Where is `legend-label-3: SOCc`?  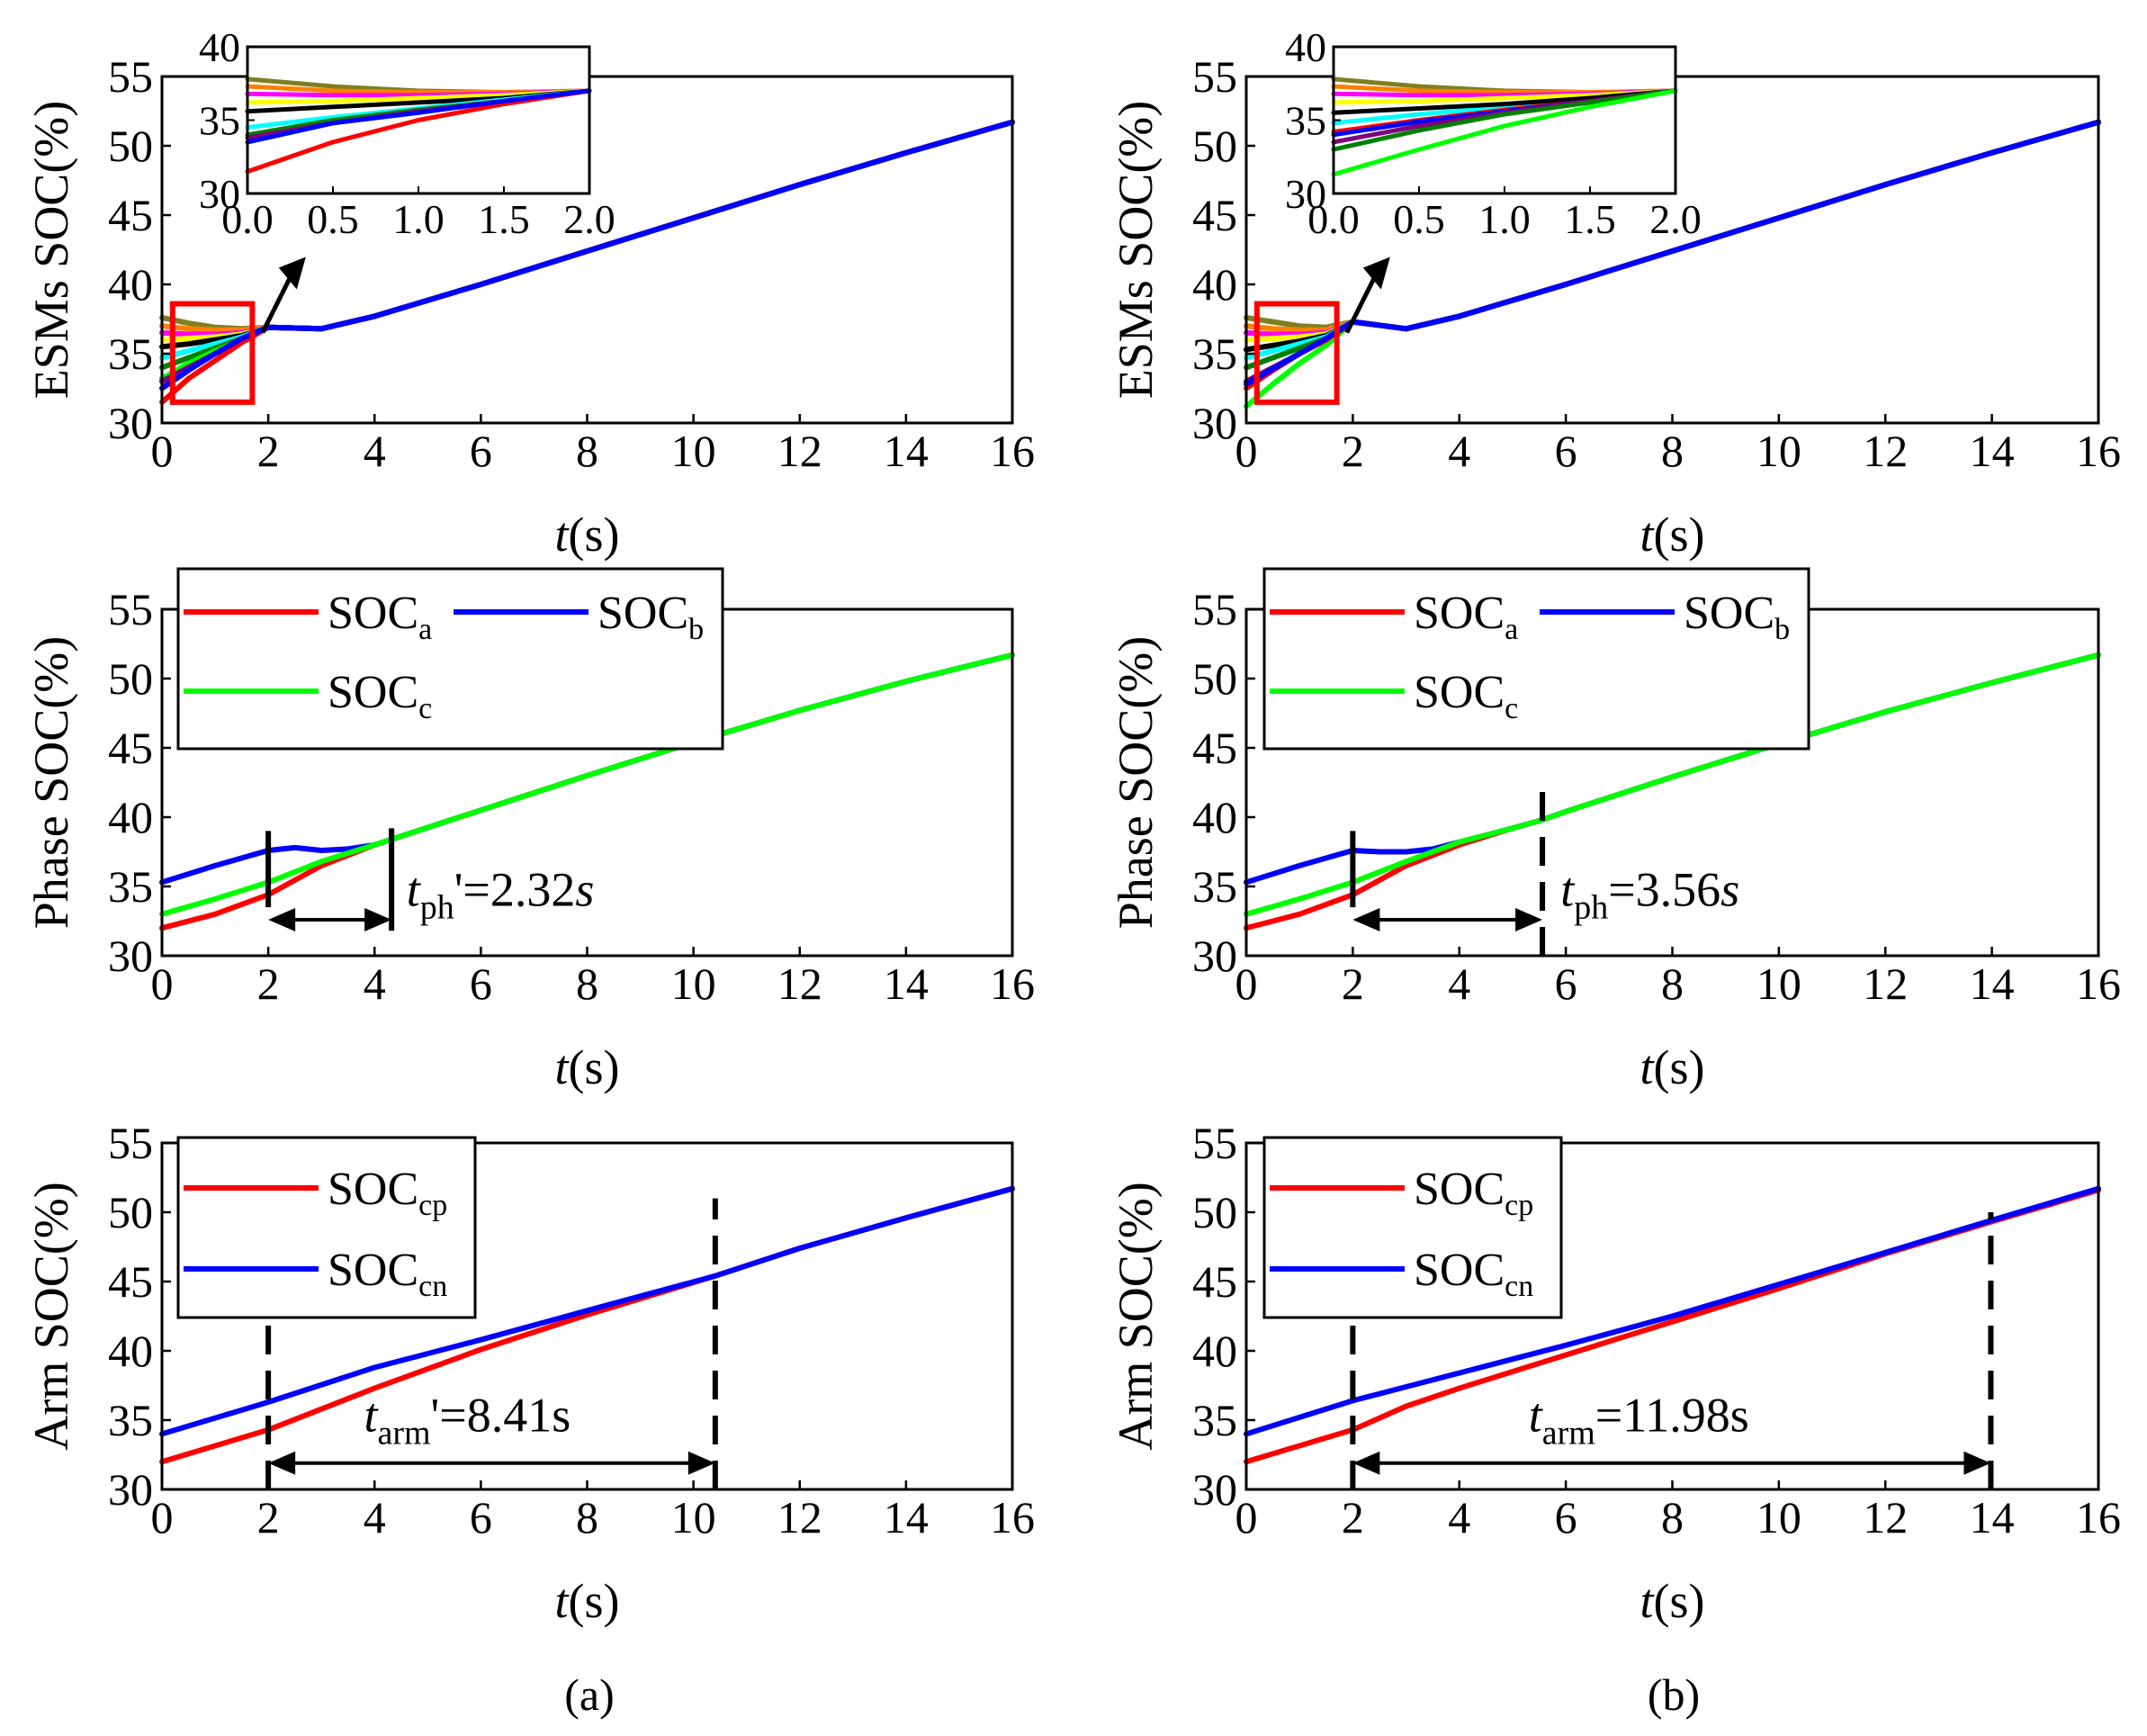 legend-label-3: SOCc is located at coordinates (380, 696).